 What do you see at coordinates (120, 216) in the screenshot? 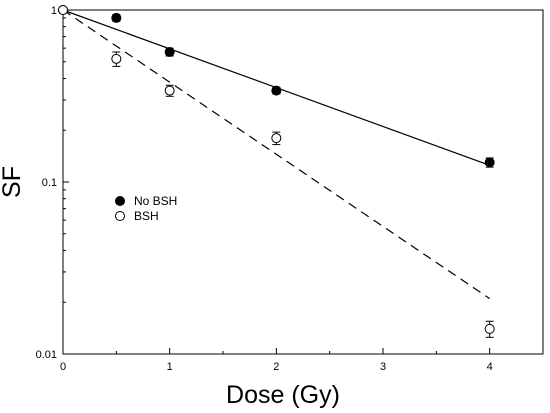
I see `legend-marker-bsh` at bounding box center [120, 216].